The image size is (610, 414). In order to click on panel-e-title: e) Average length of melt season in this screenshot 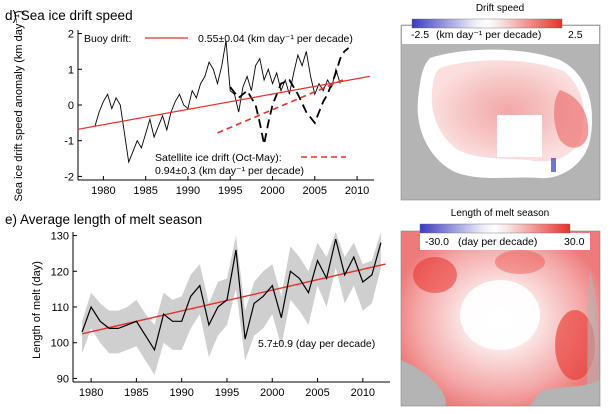, I will do `click(103, 219)`.